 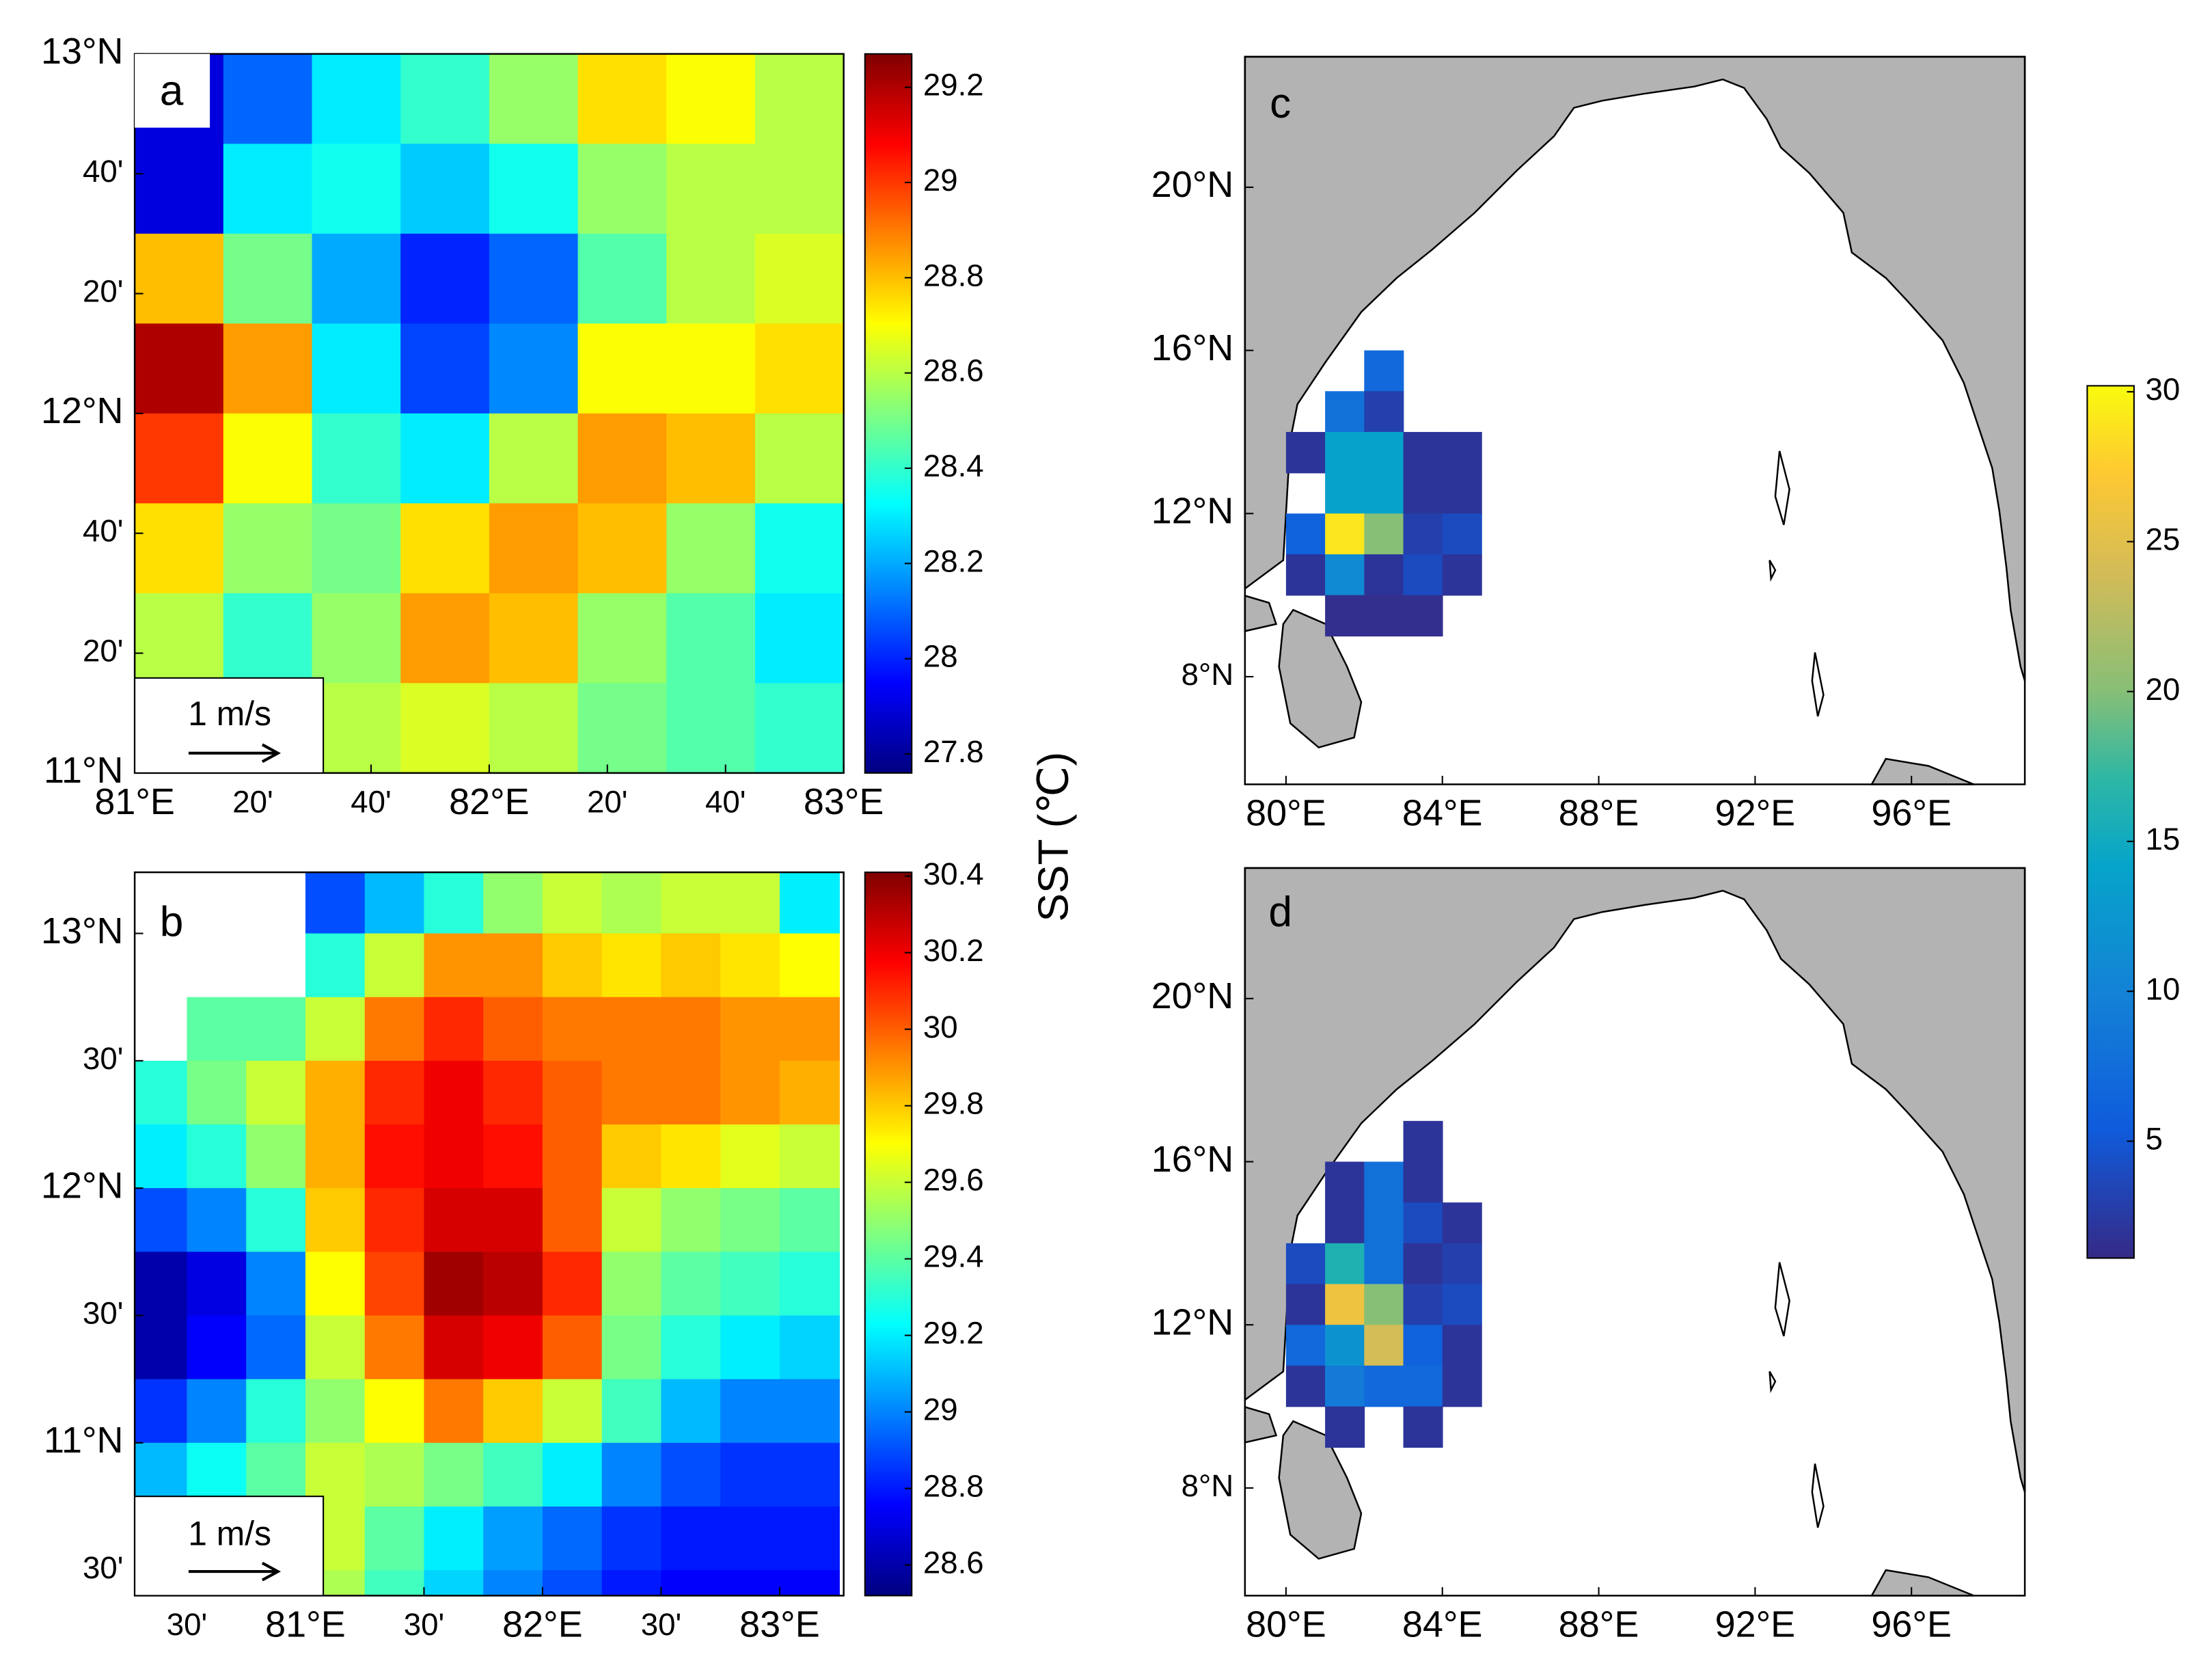 I want to click on panel-label: c, so click(x=1281, y=103).